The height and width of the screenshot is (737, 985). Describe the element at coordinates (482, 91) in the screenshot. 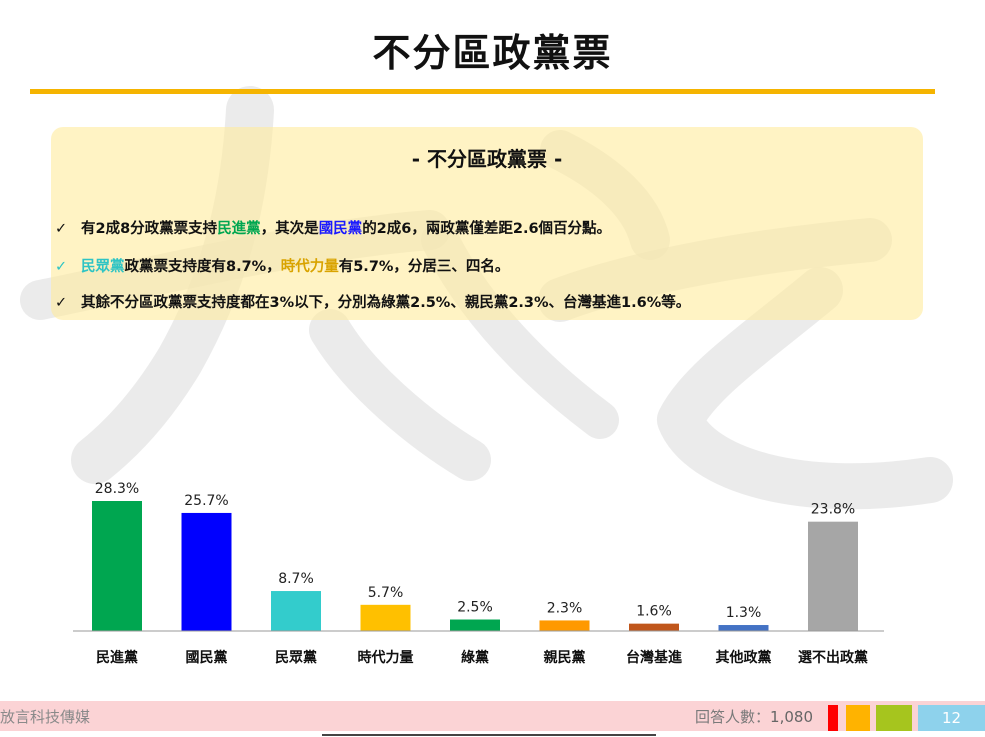

I see `title-underline` at that location.